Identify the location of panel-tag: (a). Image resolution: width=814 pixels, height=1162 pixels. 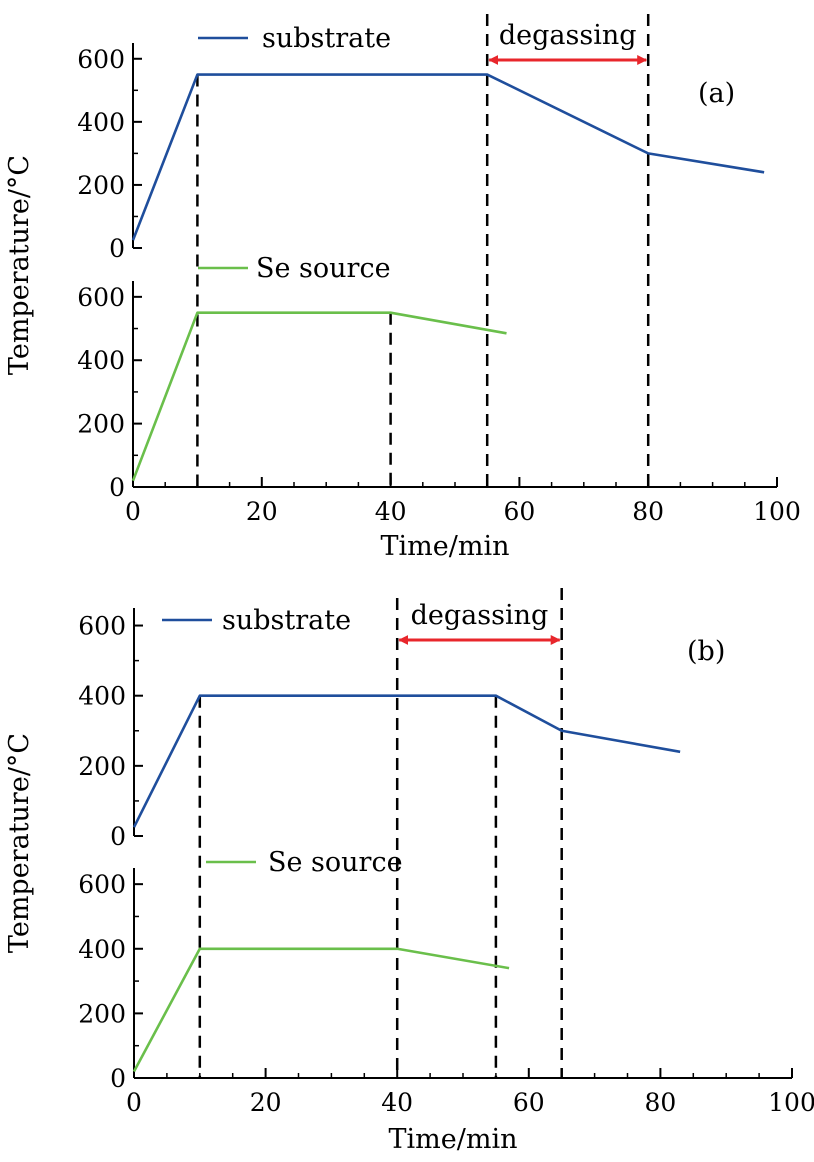
(716, 93).